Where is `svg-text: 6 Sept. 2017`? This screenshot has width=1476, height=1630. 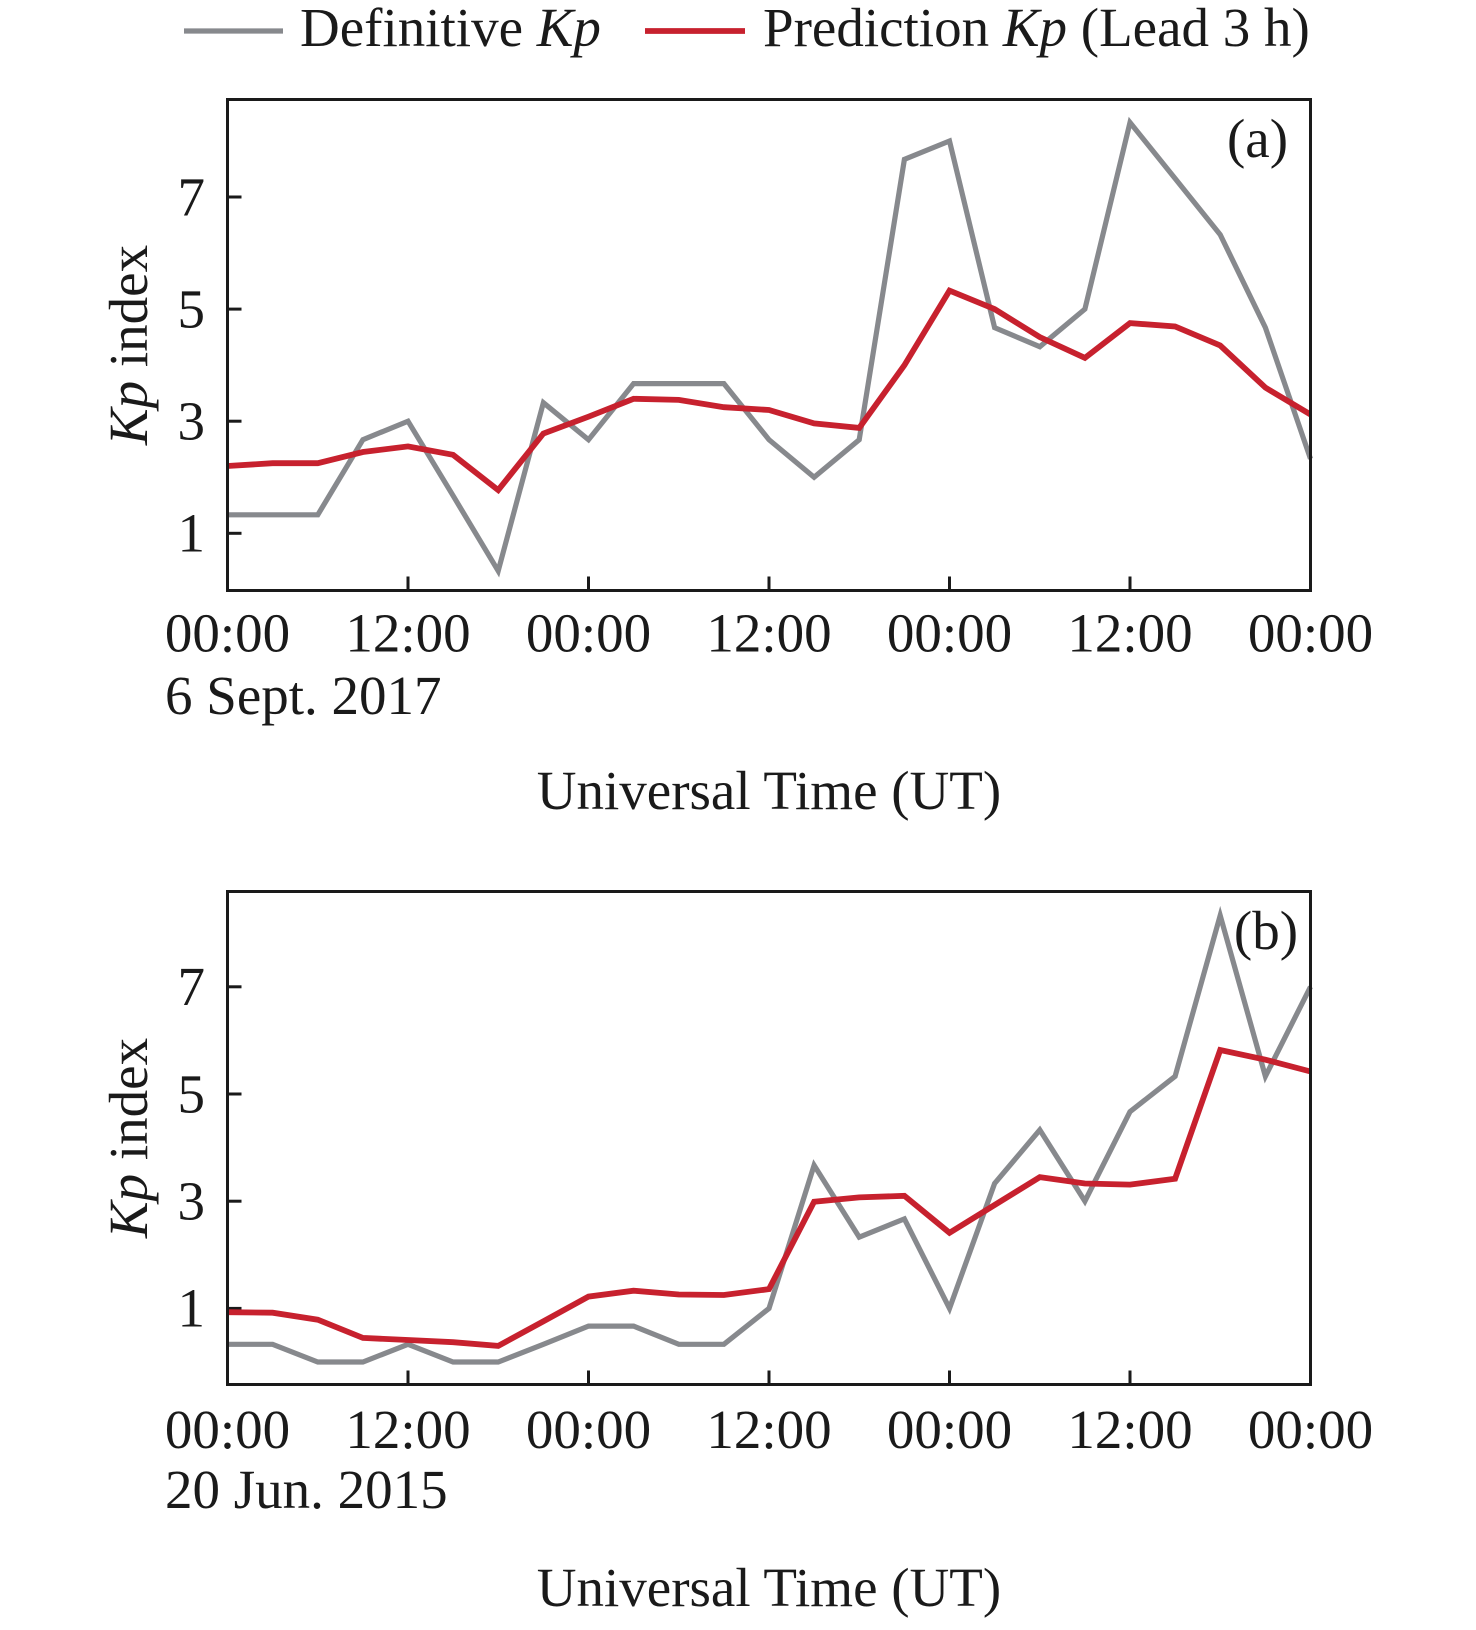
svg-text: 6 Sept. 2017 is located at coordinates (303, 695).